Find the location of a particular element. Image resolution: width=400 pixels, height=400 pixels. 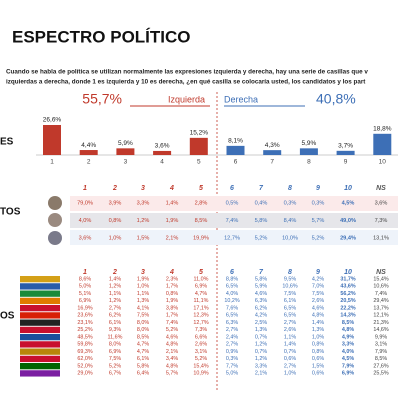

cell: 9,3% is located at coordinates (115, 330).